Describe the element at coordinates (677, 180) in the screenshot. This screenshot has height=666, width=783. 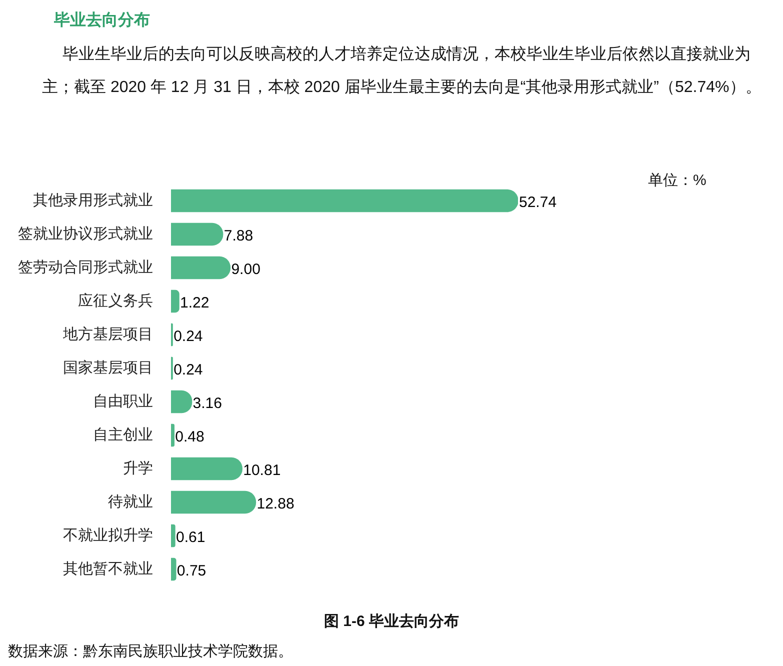
I see `text: 单位：%` at that location.